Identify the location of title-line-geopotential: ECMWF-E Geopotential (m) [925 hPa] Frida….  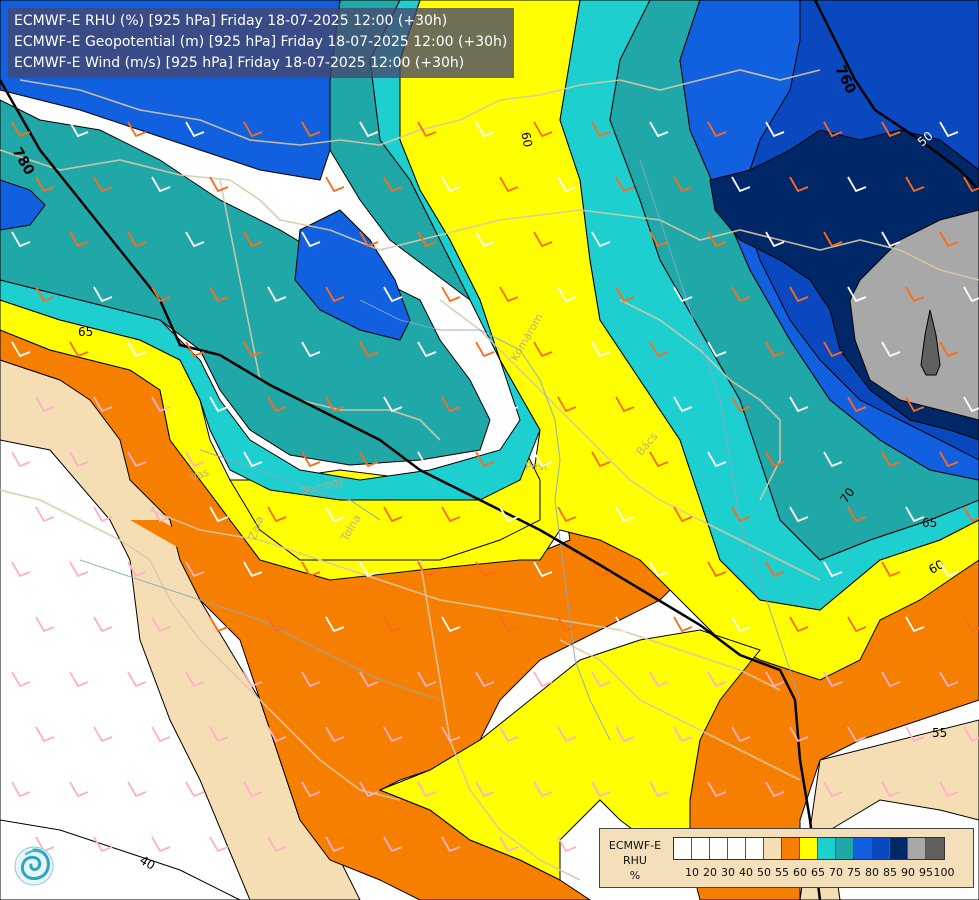
(261, 42).